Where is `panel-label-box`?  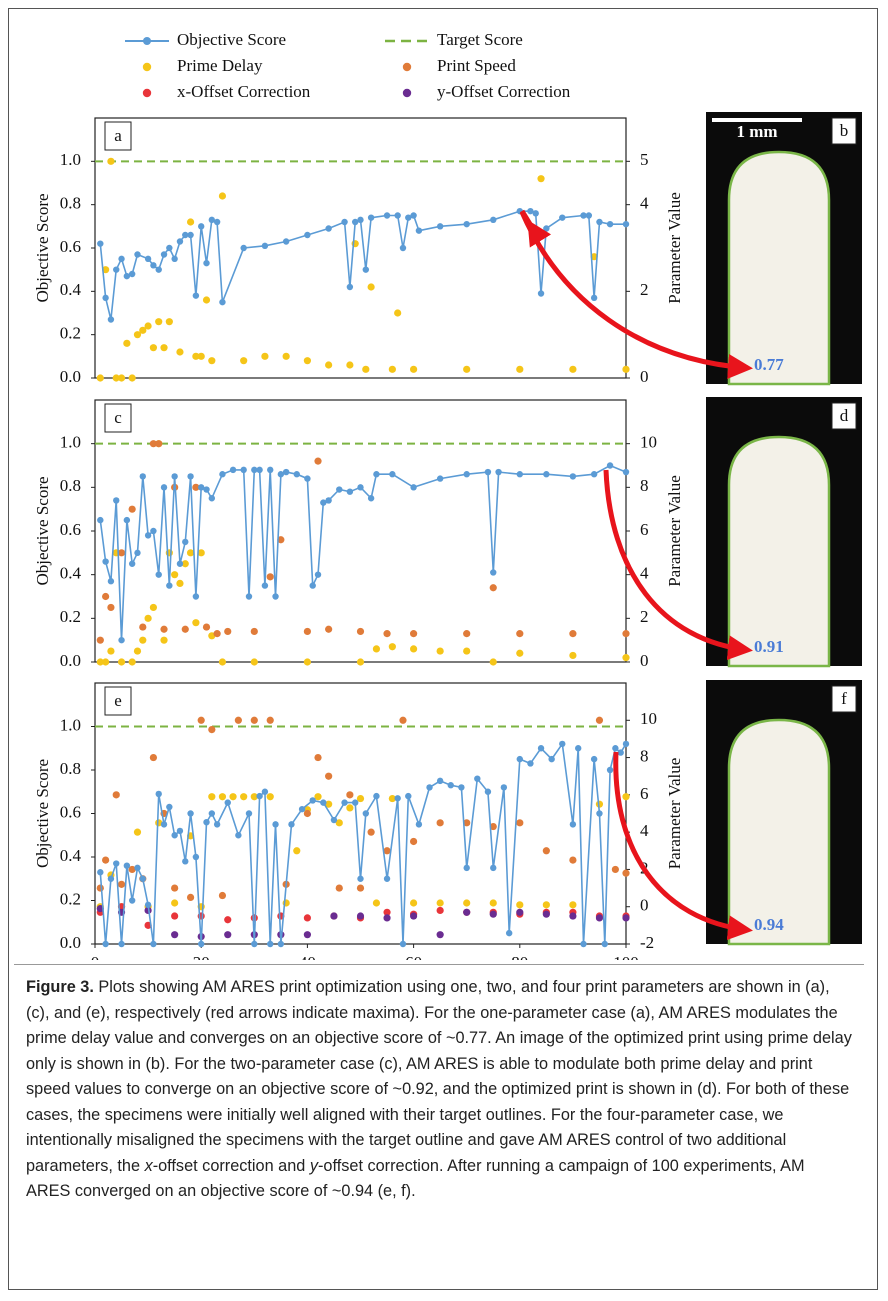
panel-label-box is located at coordinates (118, 136).